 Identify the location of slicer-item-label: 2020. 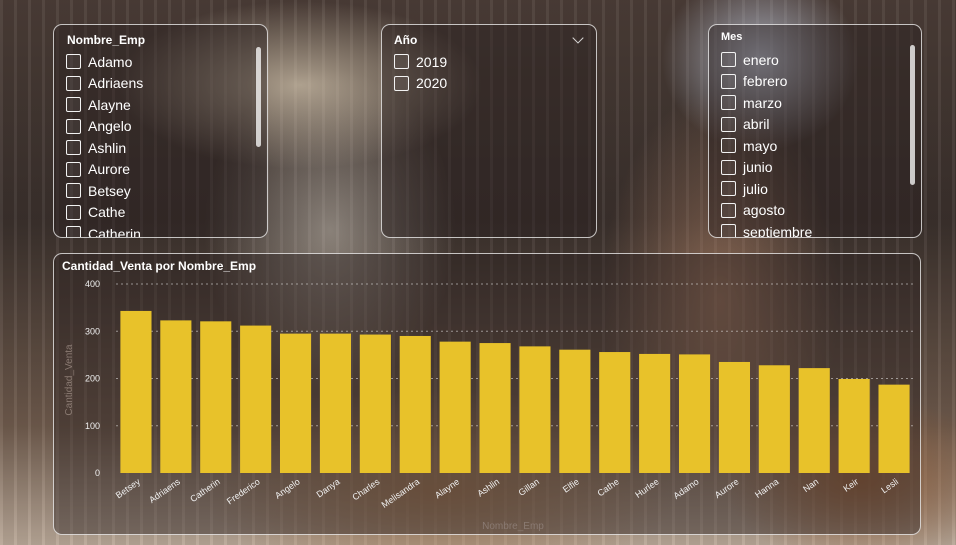
(431, 83).